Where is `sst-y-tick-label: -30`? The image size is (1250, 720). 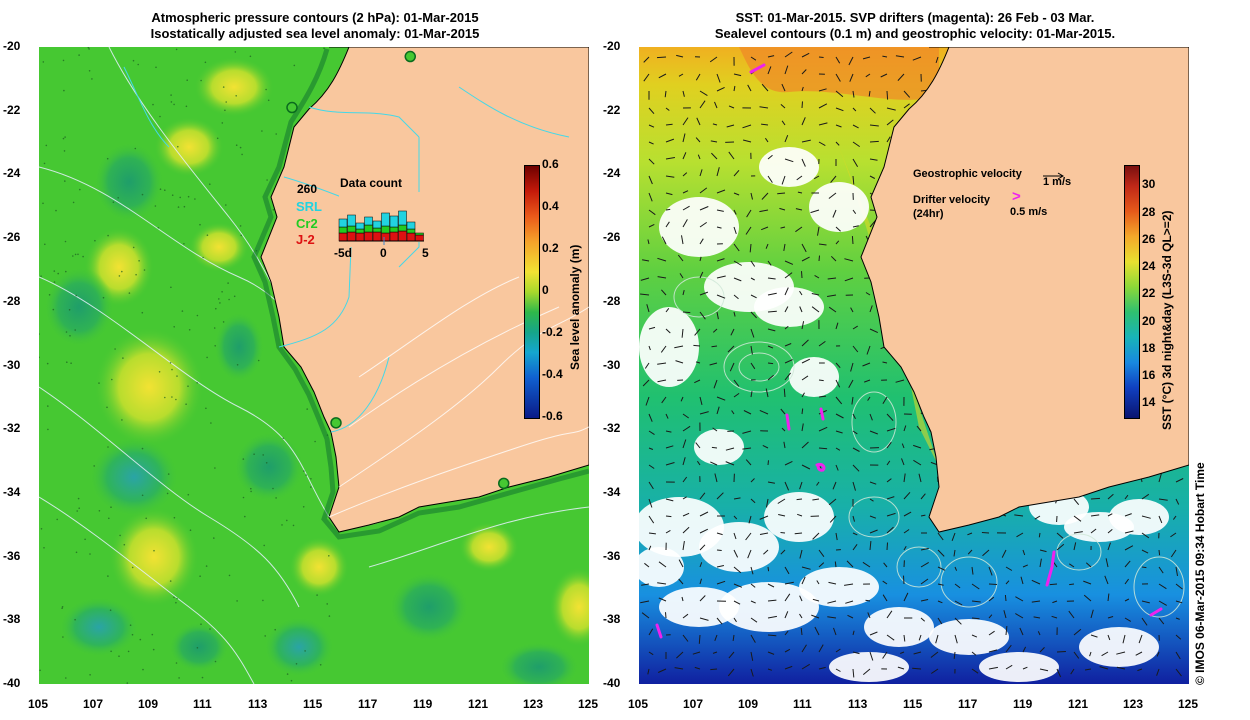
sst-y-tick-label: -30 is located at coordinates (612, 364).